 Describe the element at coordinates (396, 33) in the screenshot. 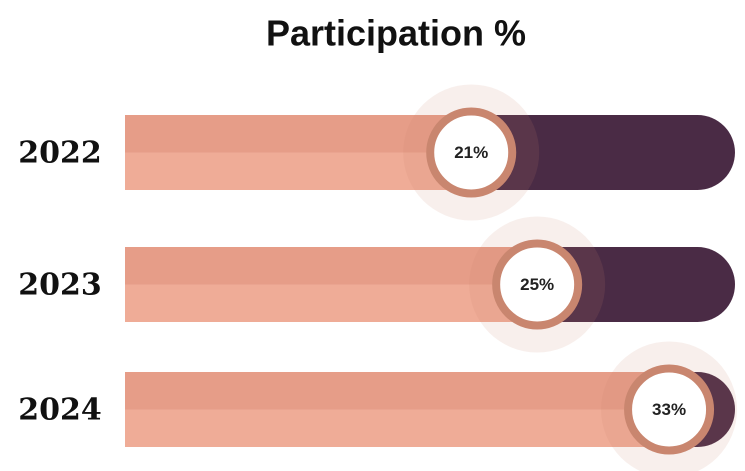

I see `chart-title: Participation %` at that location.